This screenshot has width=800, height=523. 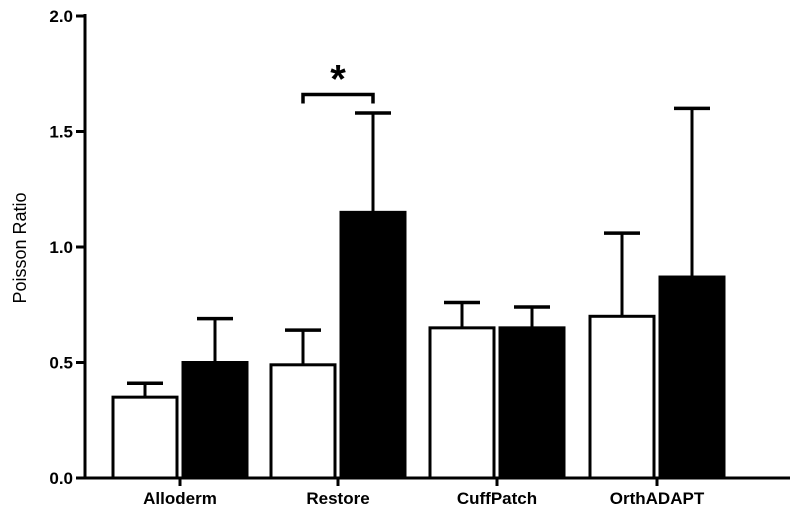 I want to click on y-axis-title: Poisson Ratio, so click(x=20, y=247).